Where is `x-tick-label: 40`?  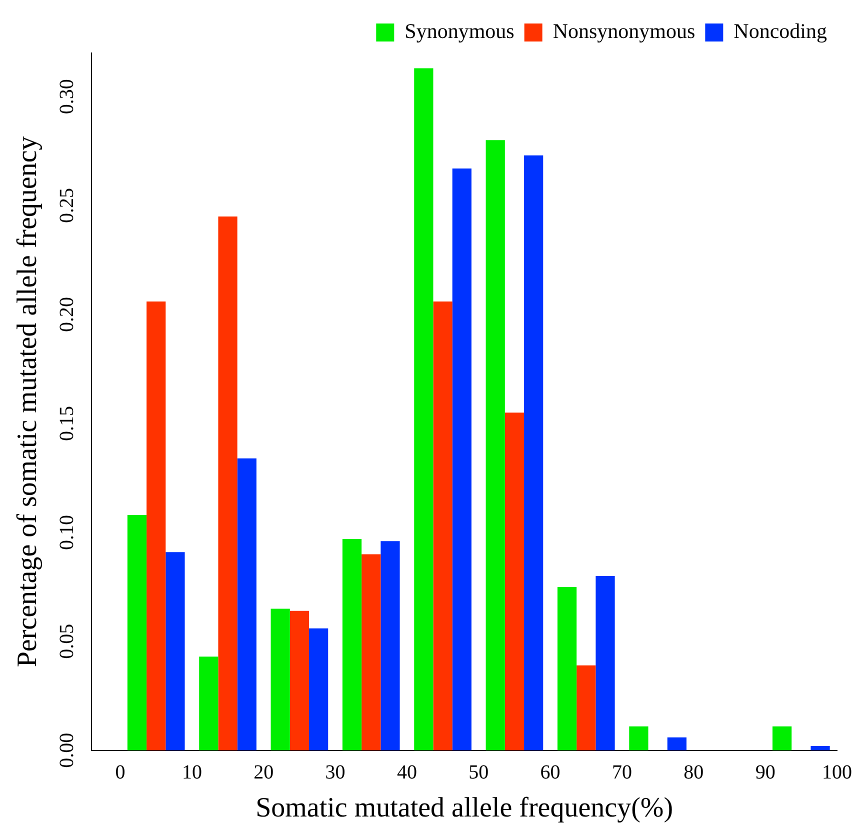 x-tick-label: 40 is located at coordinates (406, 773).